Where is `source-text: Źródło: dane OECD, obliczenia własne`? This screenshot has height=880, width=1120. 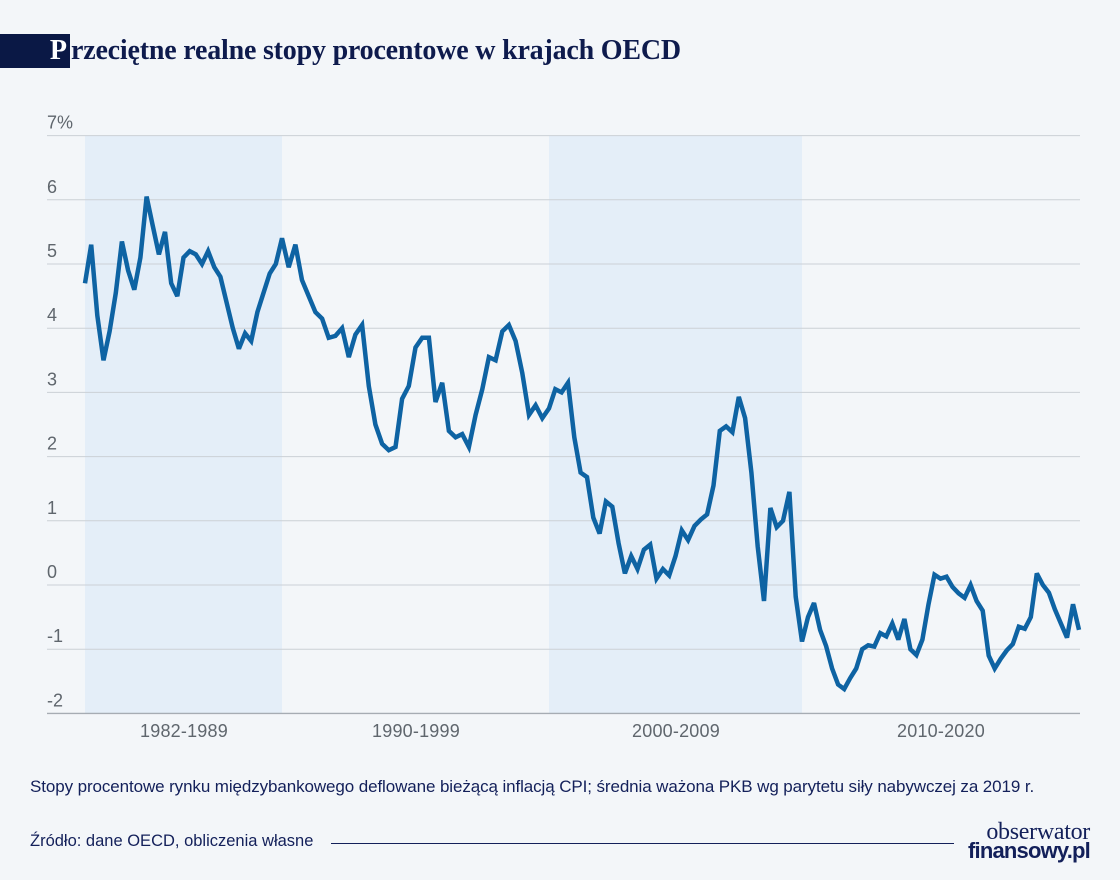
source-text: Źródło: dane OECD, obliczenia własne is located at coordinates (172, 840).